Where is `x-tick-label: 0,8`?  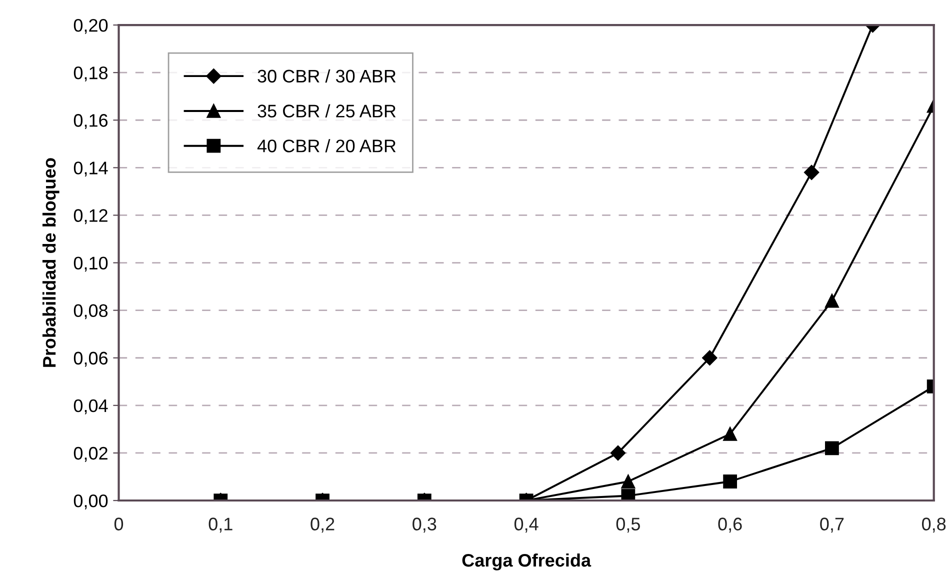
x-tick-label: 0,8 is located at coordinates (934, 525).